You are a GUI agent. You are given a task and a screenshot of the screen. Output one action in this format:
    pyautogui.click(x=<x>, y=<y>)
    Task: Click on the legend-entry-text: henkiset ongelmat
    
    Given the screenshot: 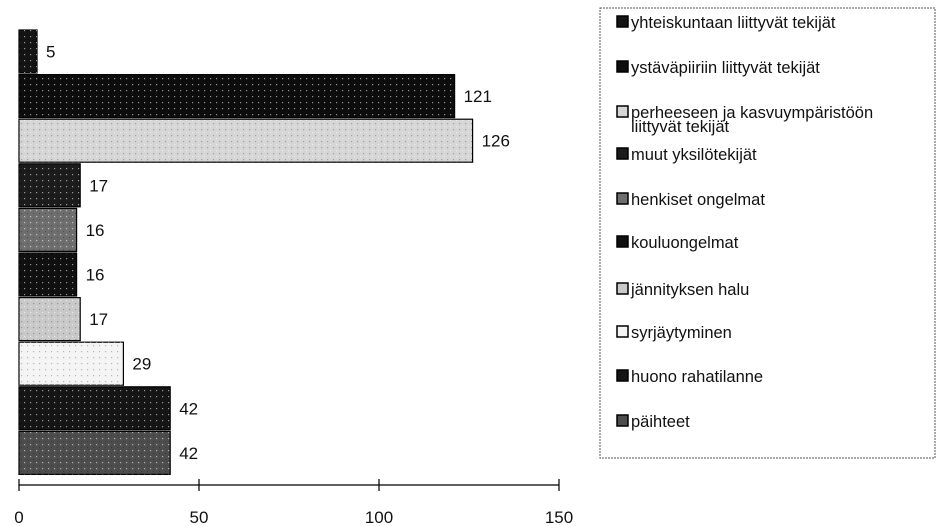 What is the action you would take?
    pyautogui.click(x=698, y=200)
    